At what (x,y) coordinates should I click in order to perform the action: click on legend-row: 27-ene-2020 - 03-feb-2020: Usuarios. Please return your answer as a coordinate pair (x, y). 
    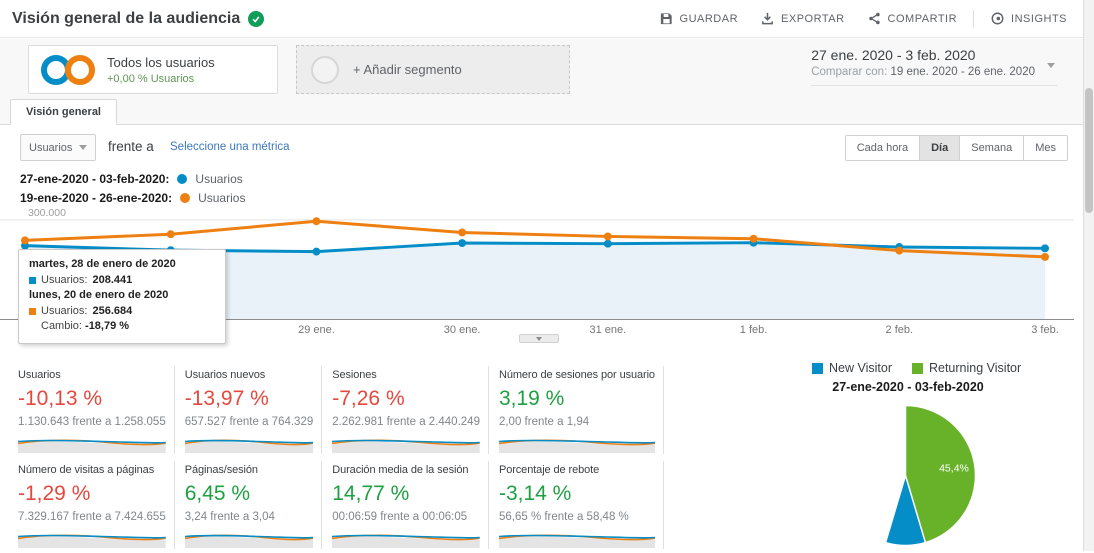
    Looking at the image, I should click on (132, 178).